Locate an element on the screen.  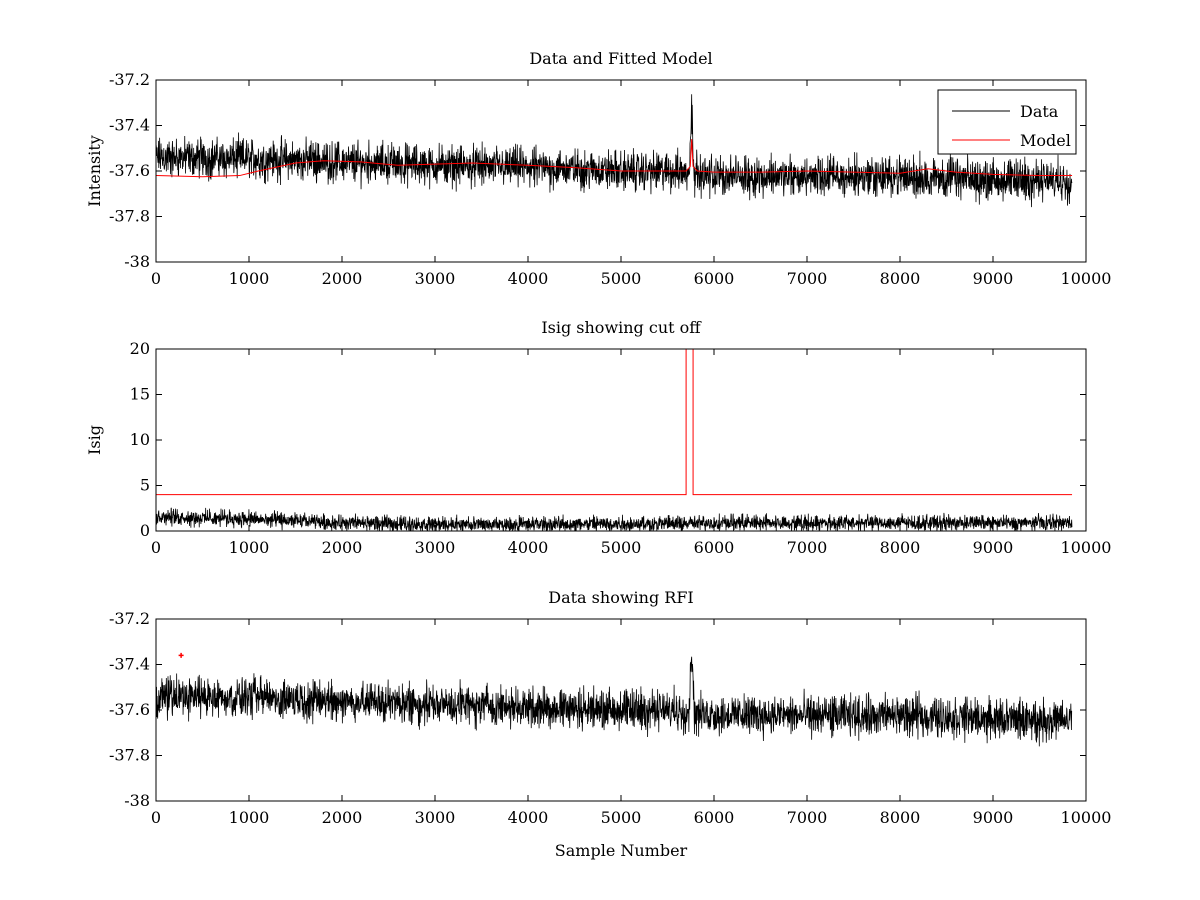
legend-box is located at coordinates (1007, 122).